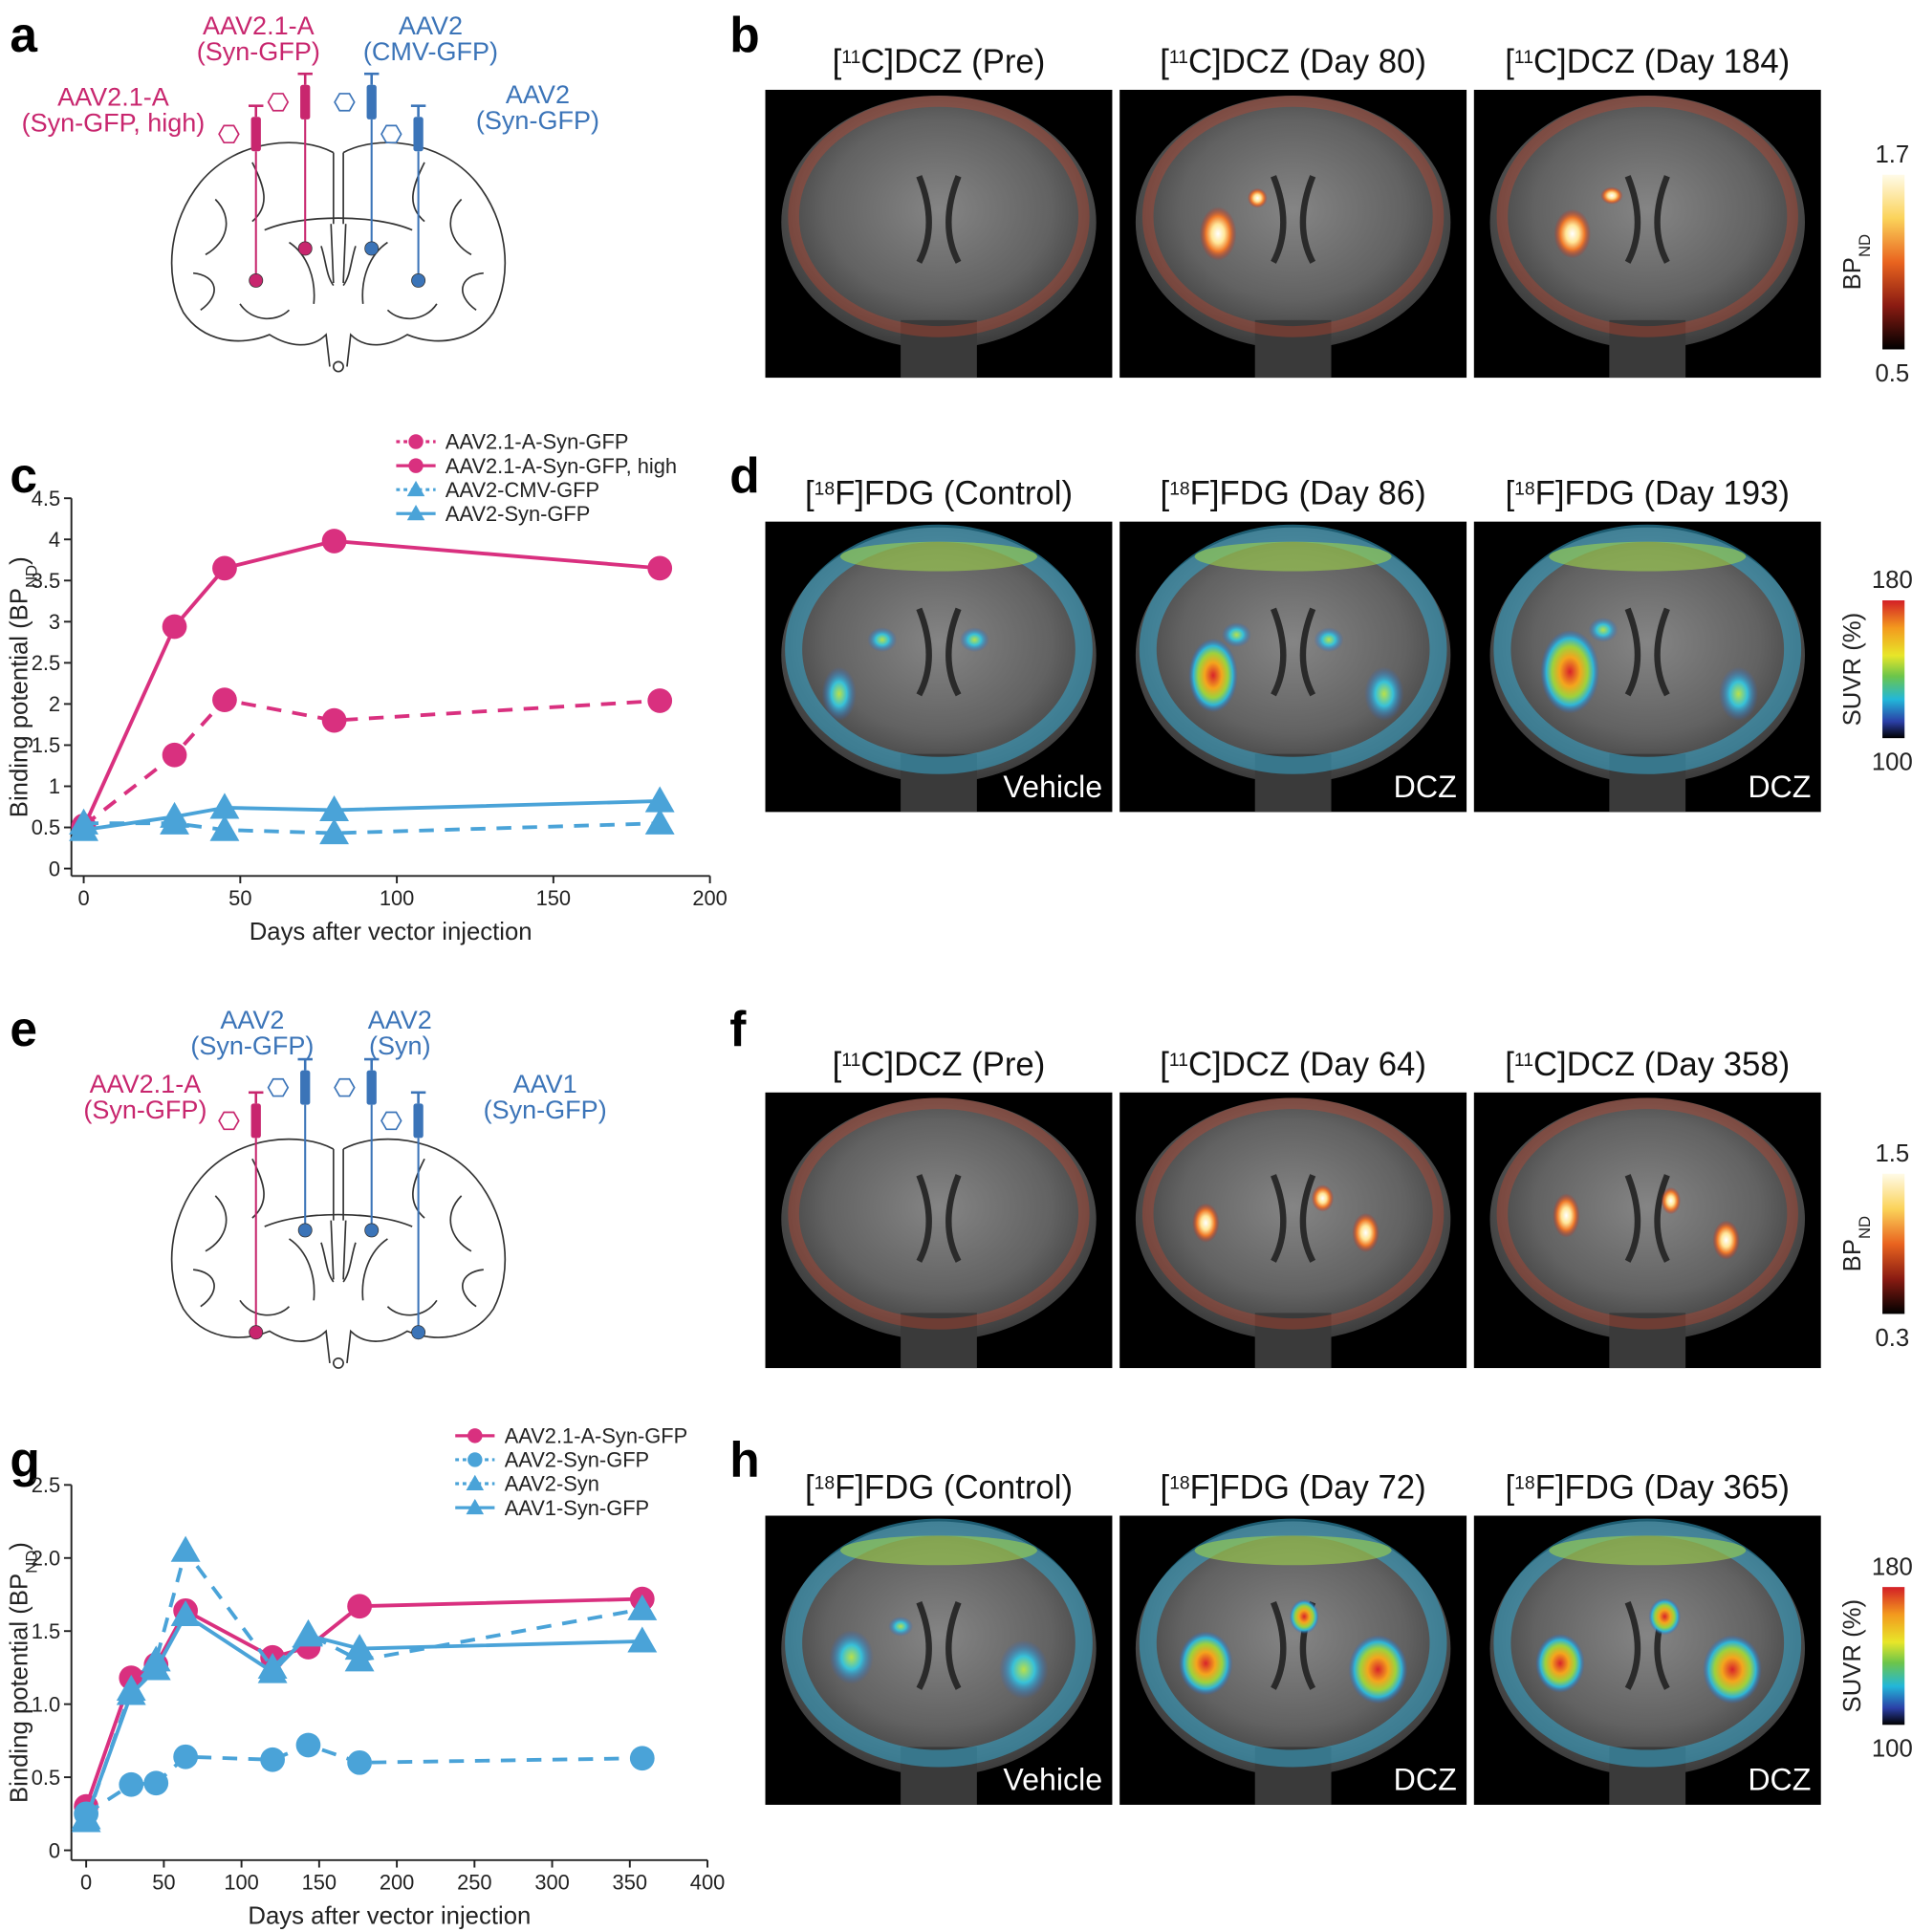 The height and width of the screenshot is (1932, 1912). Describe the element at coordinates (1307, 62) in the screenshot. I see `title-tracer: C]DCZ (Day 80)` at that location.